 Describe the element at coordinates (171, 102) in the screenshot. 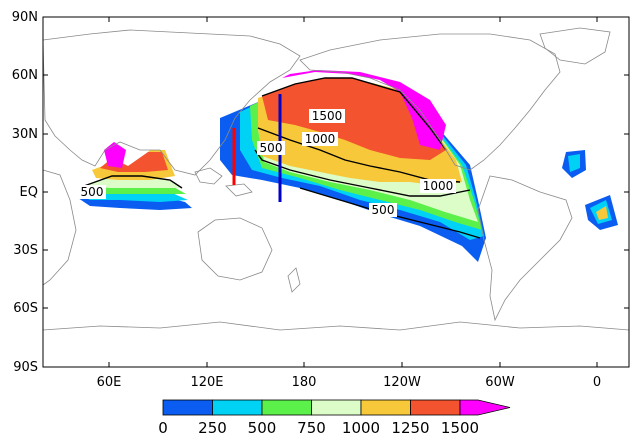

I see `coast-eurasia` at that location.